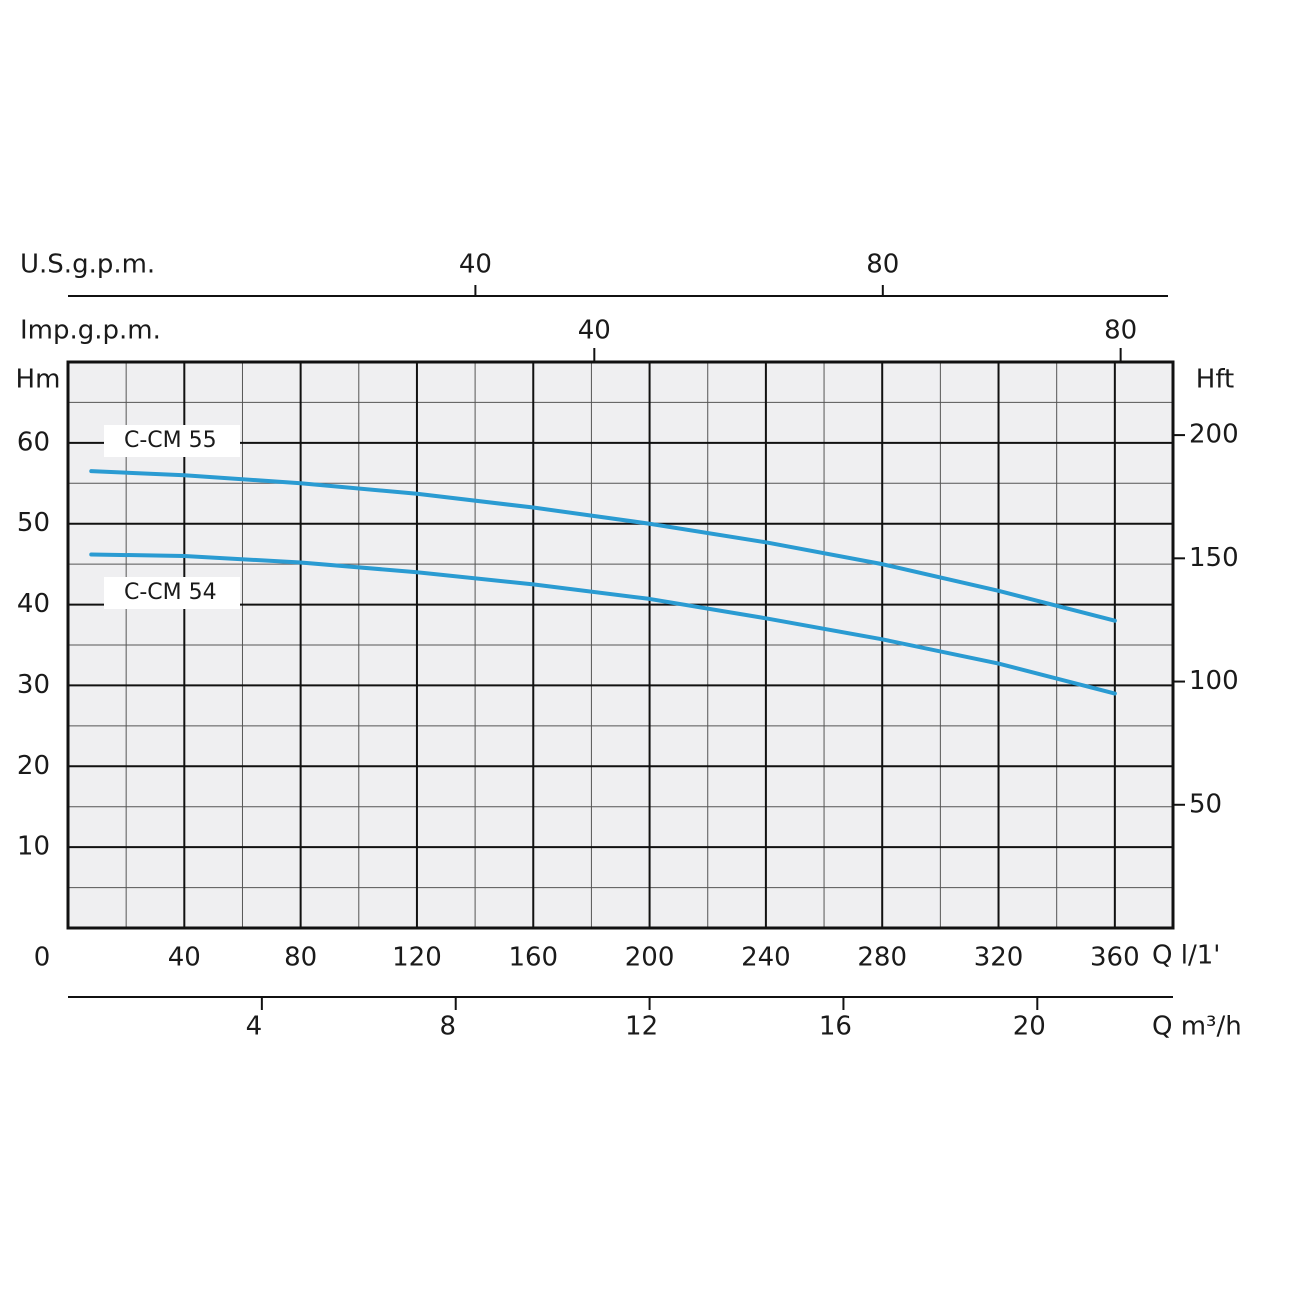 The width and height of the screenshot is (1300, 1304). I want to click on y-tick-label: 30, so click(33, 685).